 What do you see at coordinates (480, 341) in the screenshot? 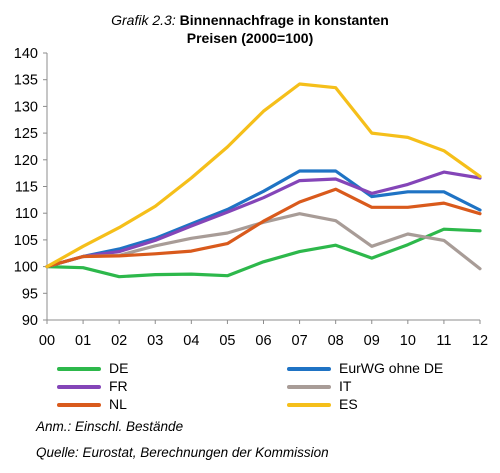
I see `x-tick-label: 12` at bounding box center [480, 341].